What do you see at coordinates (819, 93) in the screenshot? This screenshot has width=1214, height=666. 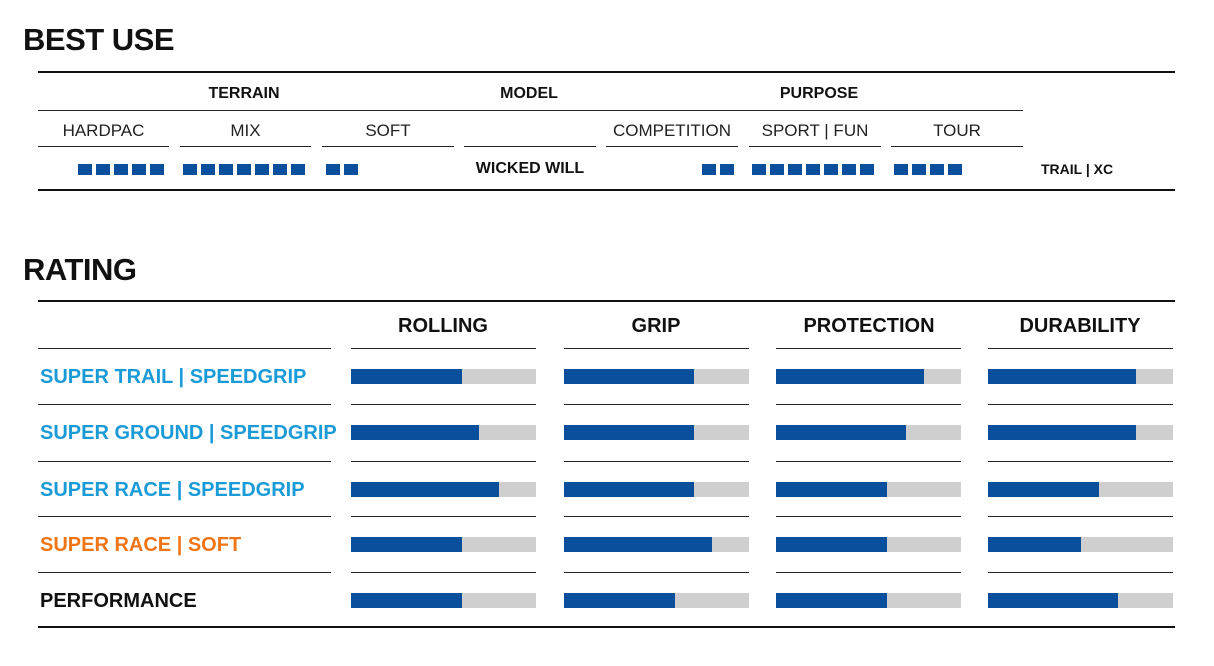 I see `group-purpose: PURPOSE` at bounding box center [819, 93].